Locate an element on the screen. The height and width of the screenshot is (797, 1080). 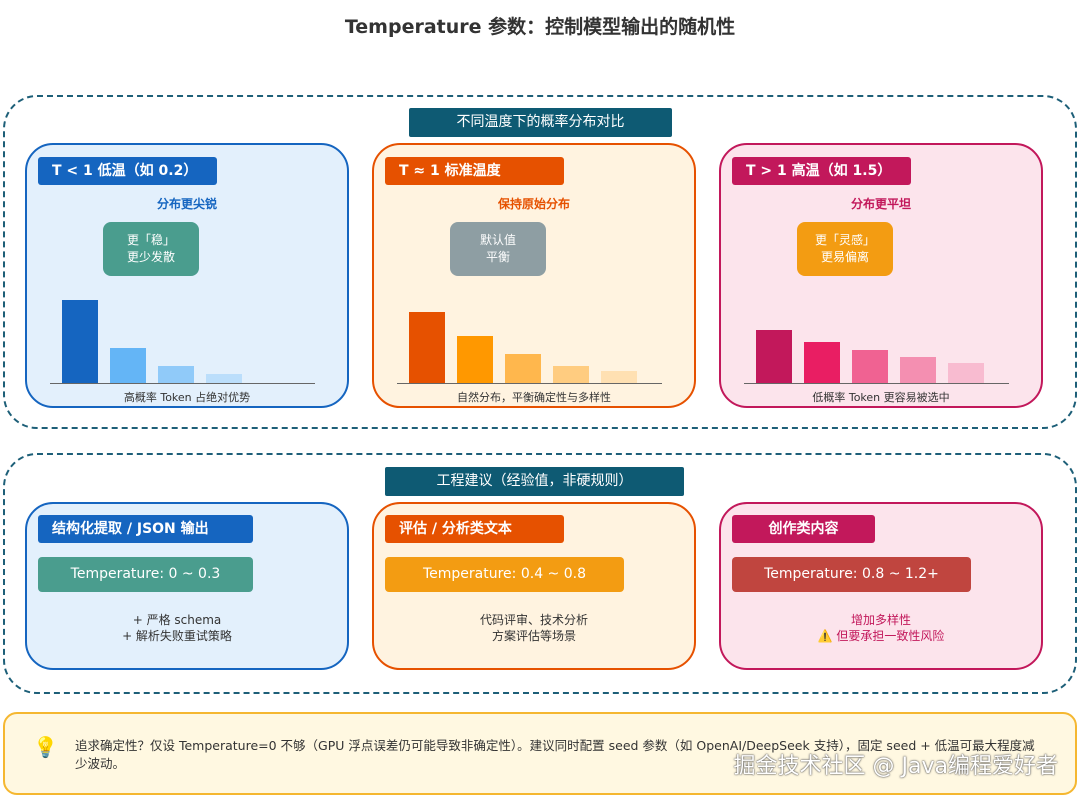
note-line: 平衡 is located at coordinates (497, 257).